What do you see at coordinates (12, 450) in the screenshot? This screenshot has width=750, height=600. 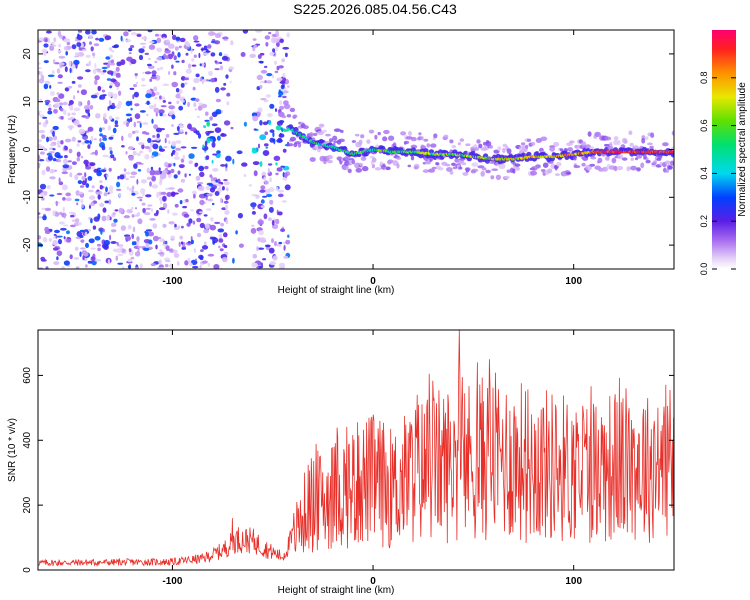 I see `bottom-y-axis-label: SNR (10 * v/v)` at bounding box center [12, 450].